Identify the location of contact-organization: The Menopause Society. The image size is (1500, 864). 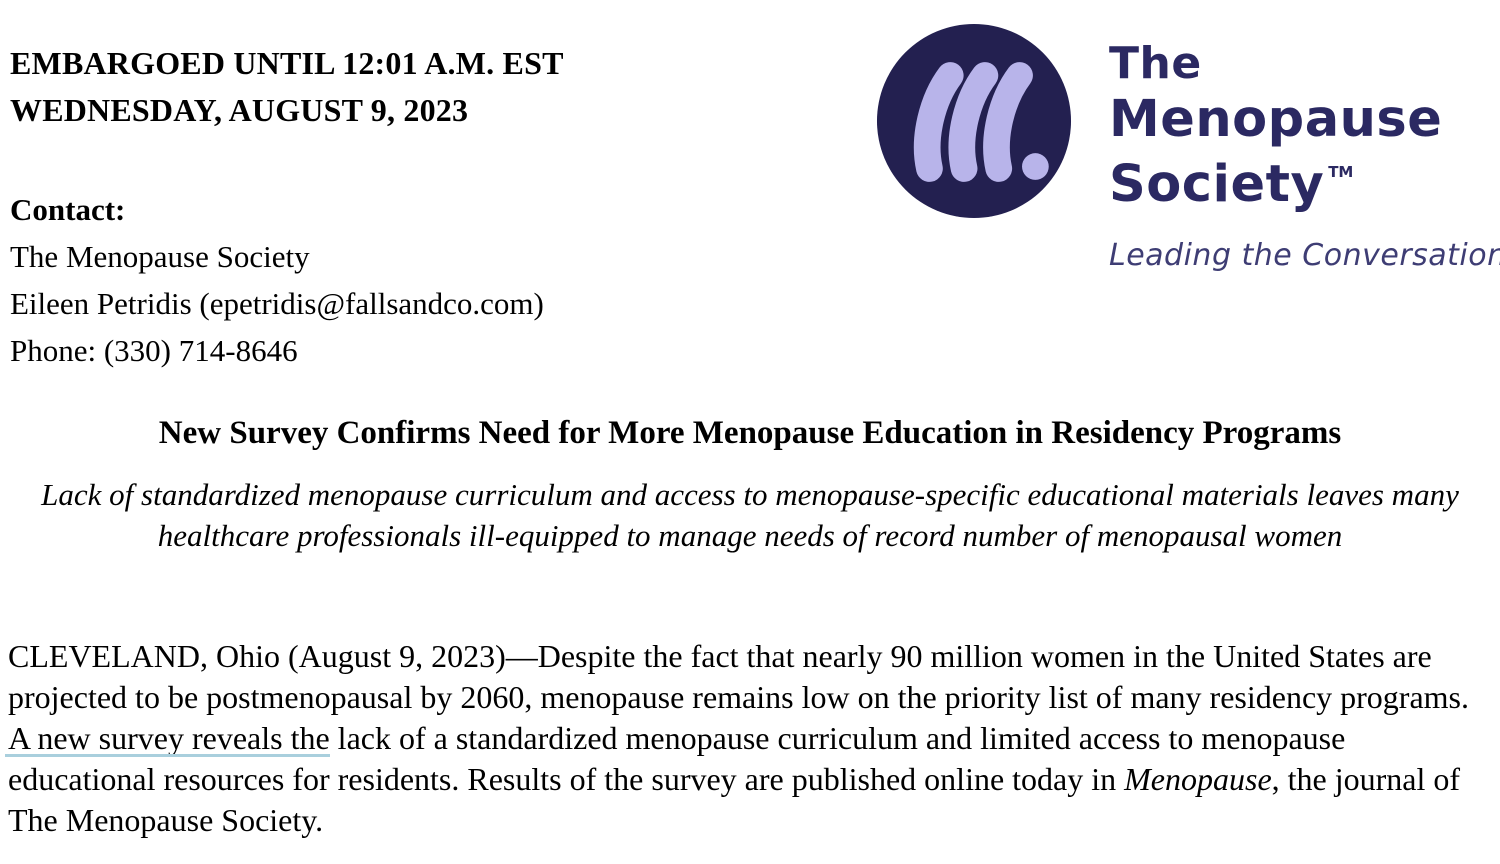
(160, 256).